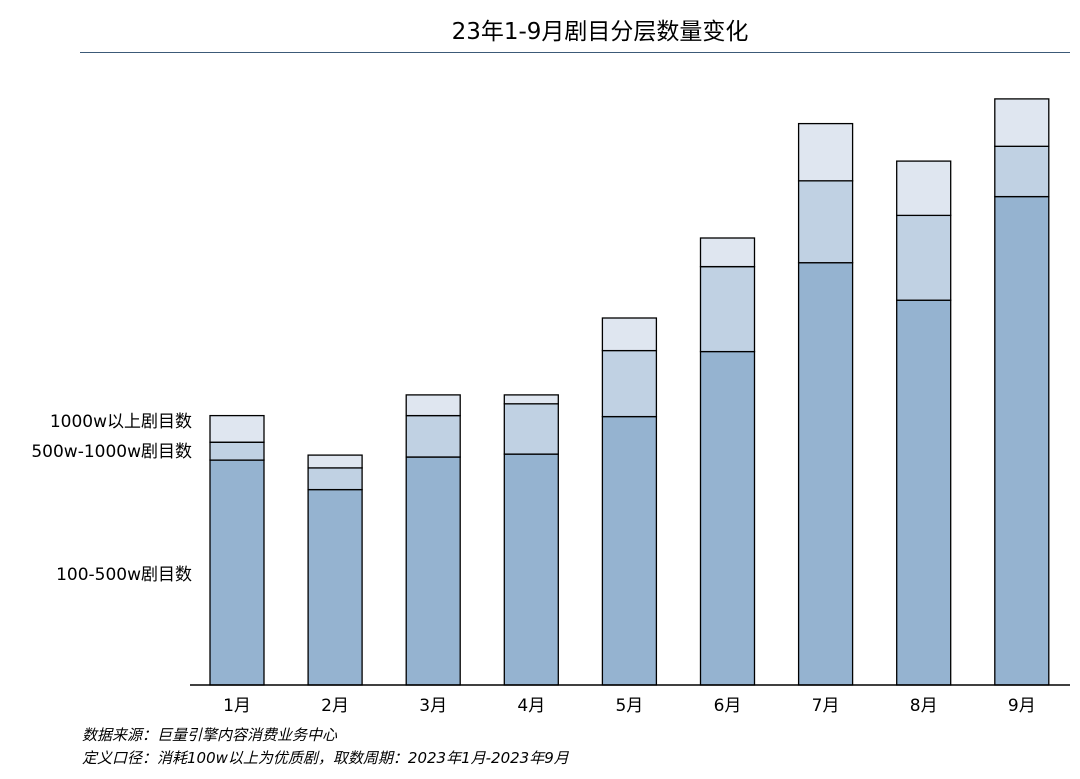  I want to click on x-tick-label: 1月, so click(237, 706).